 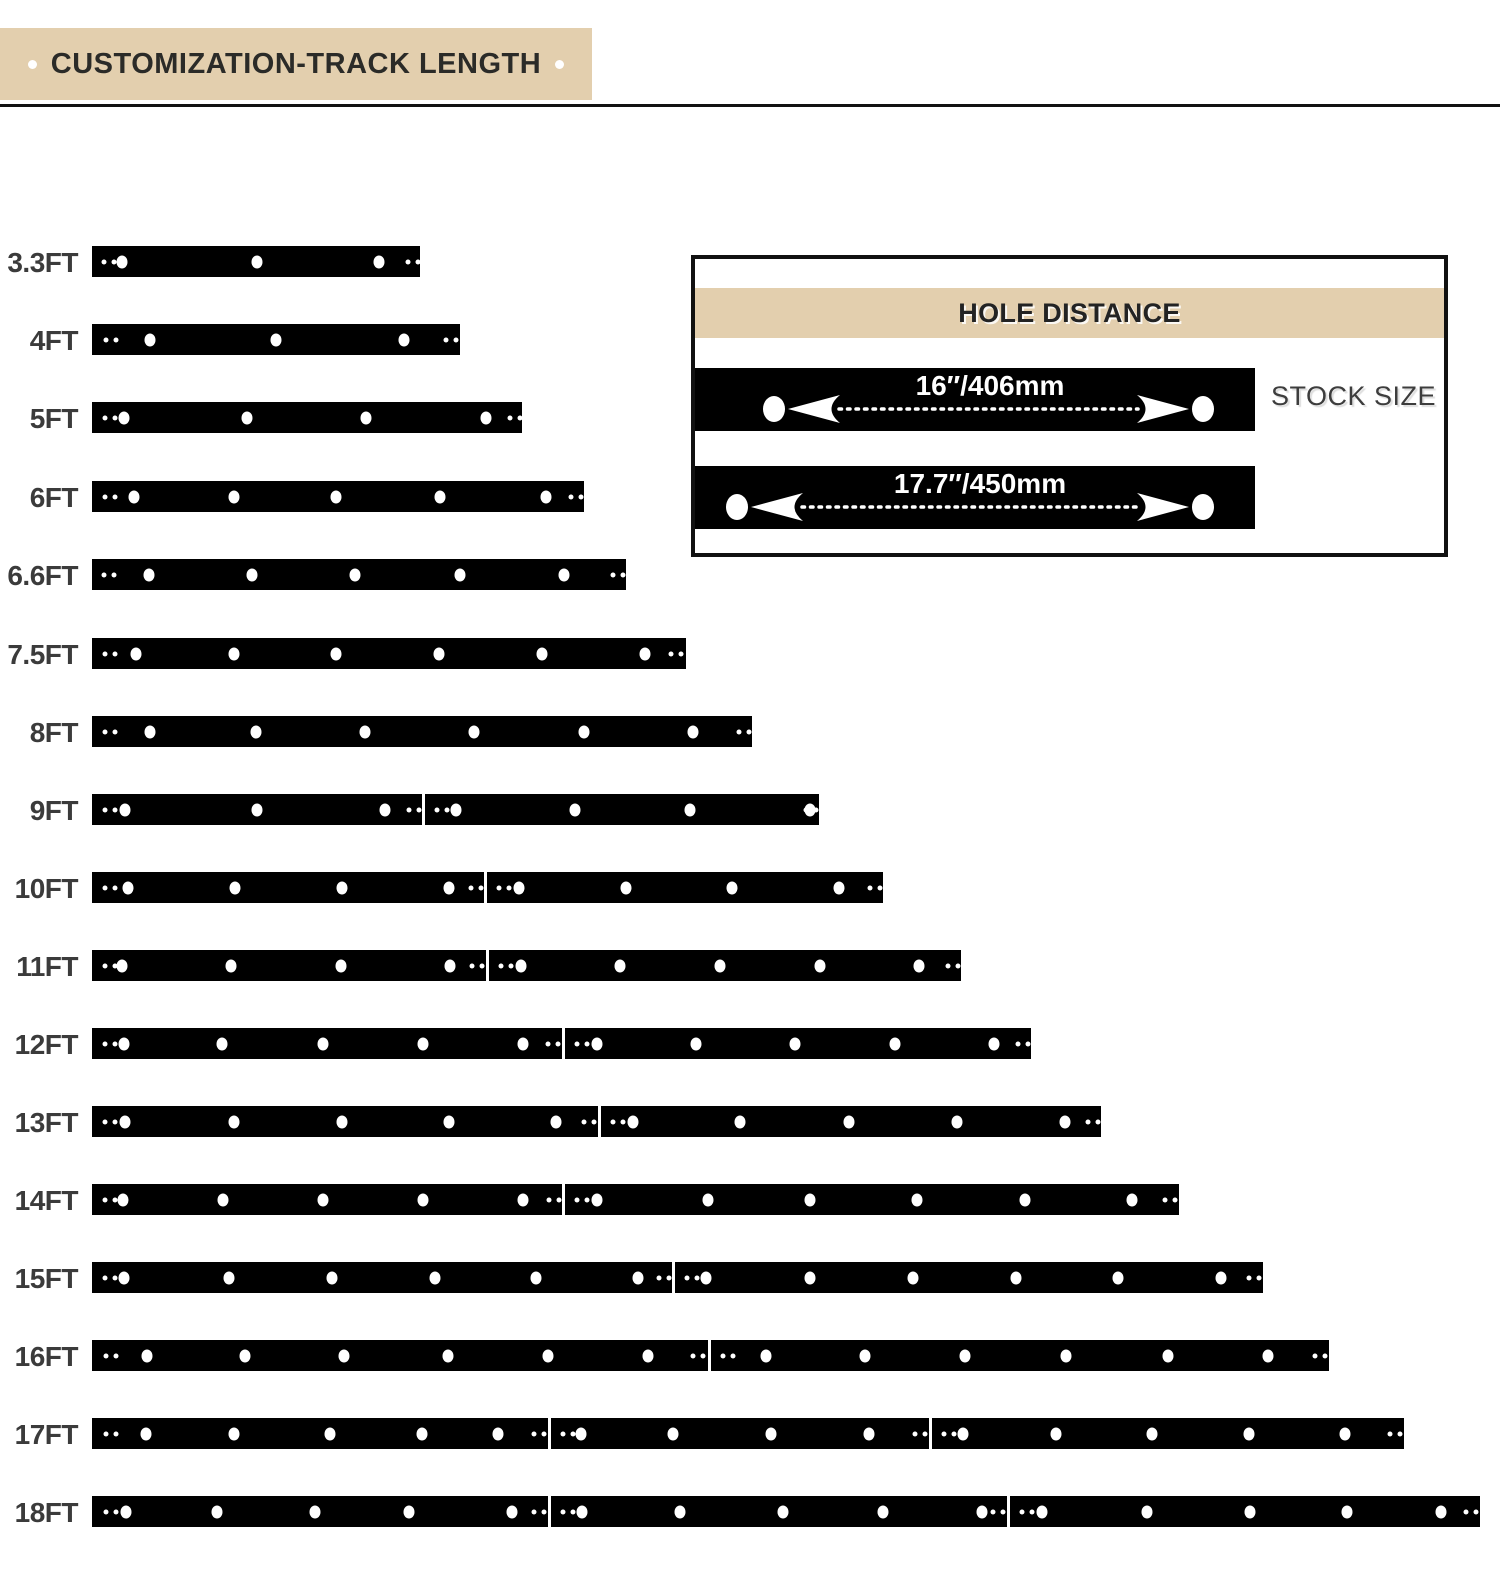 What do you see at coordinates (54, 810) in the screenshot?
I see `track-length-label: 9FT` at bounding box center [54, 810].